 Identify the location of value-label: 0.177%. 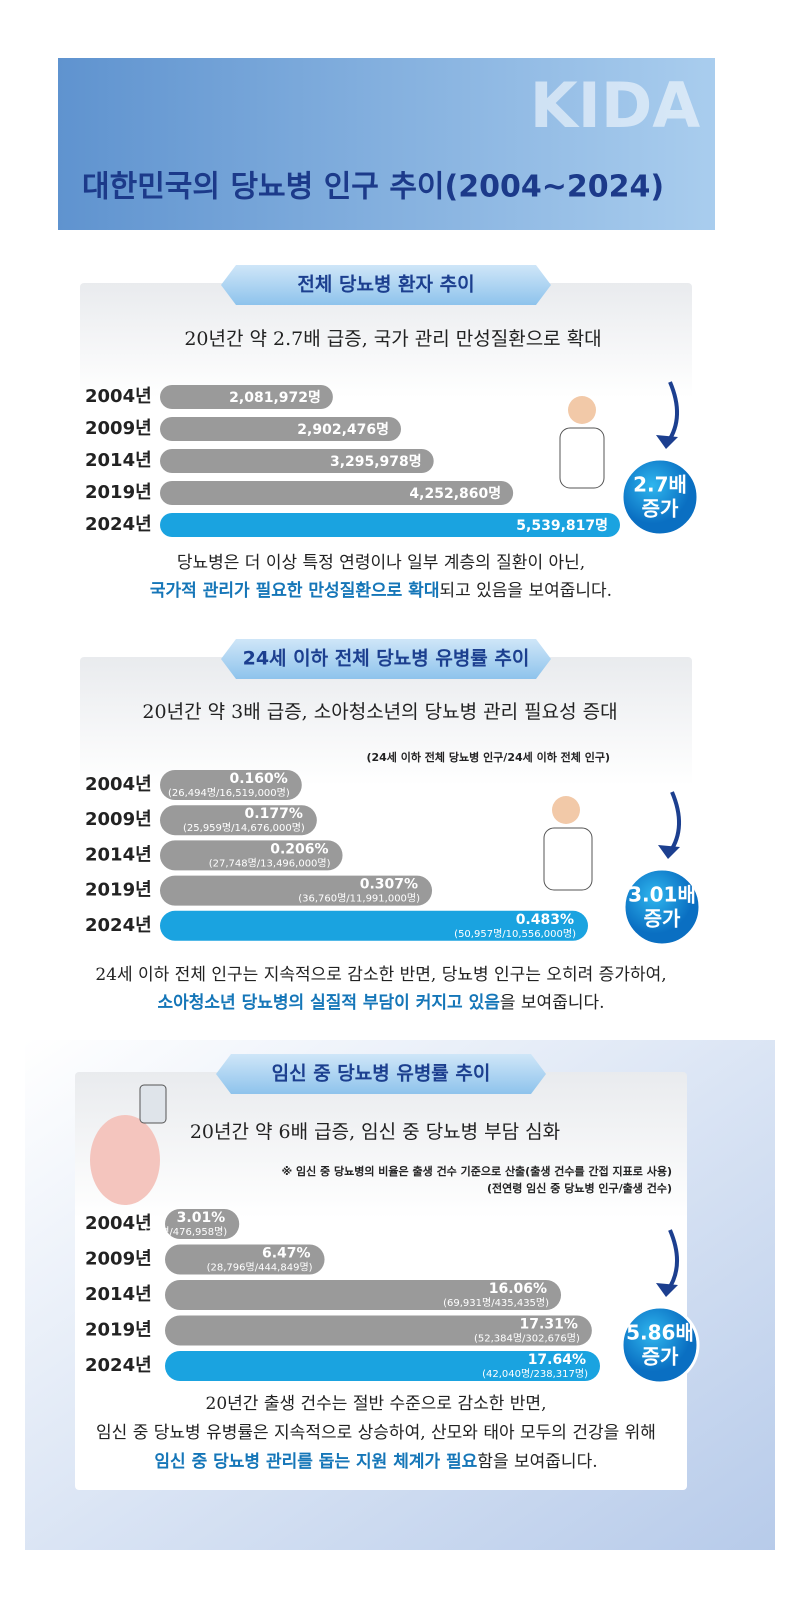
(274, 814).